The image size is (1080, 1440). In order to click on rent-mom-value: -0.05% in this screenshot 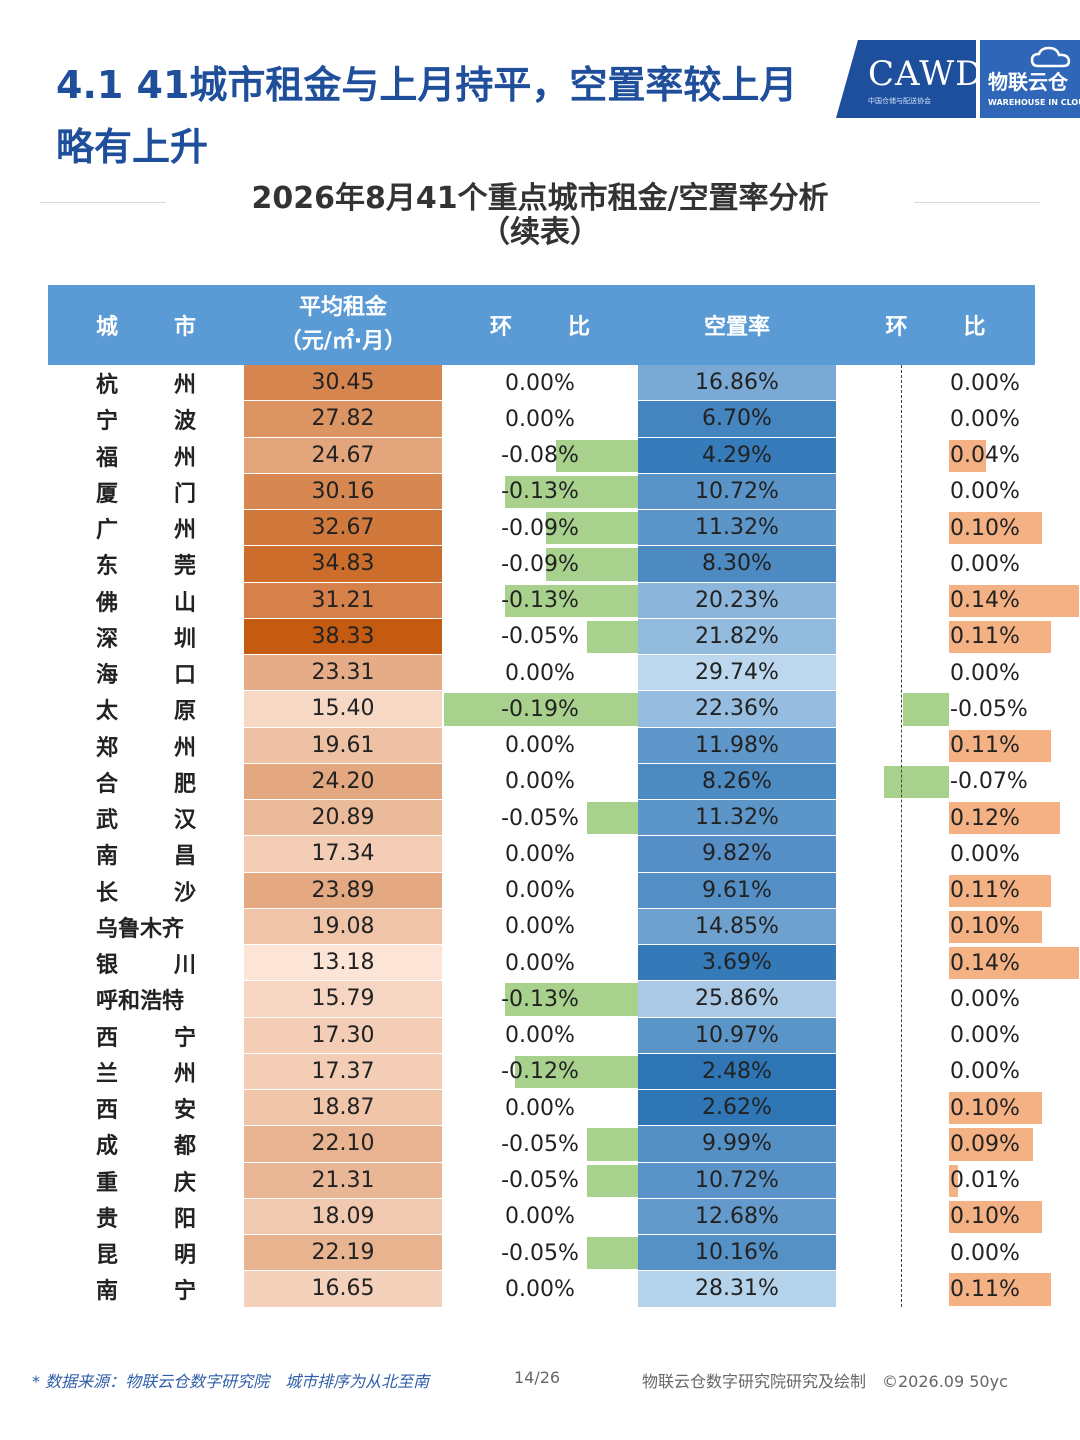, I will do `click(540, 1181)`.